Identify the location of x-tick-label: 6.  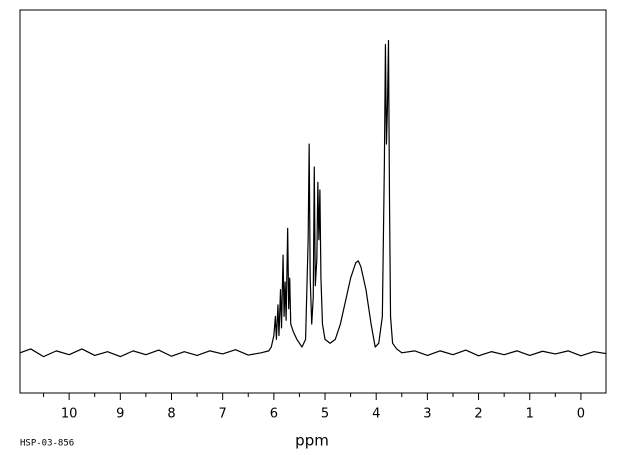
(274, 414).